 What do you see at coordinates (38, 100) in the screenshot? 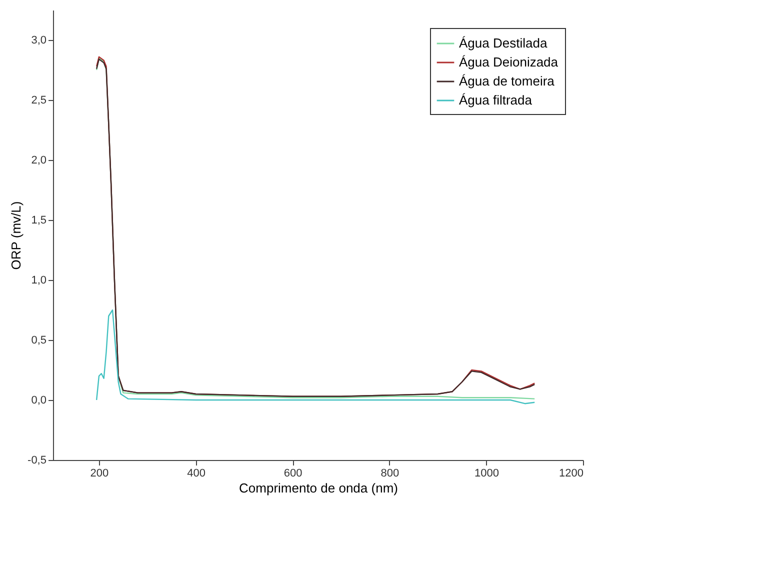
I see `y-tick-label: 2,5` at bounding box center [38, 100].